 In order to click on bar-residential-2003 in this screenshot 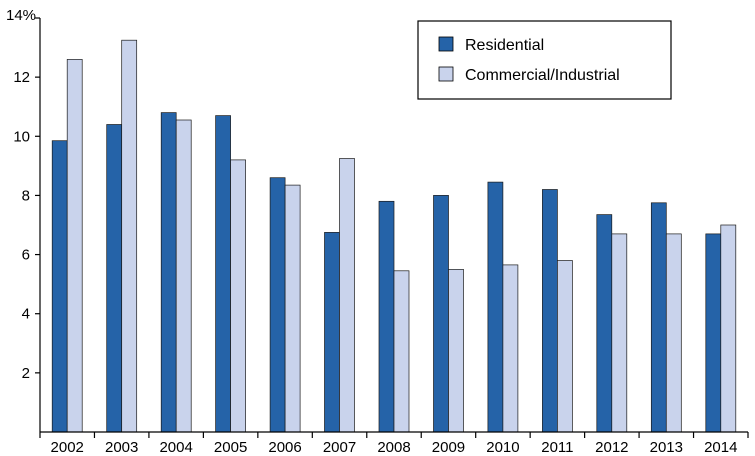, I will do `click(114, 278)`.